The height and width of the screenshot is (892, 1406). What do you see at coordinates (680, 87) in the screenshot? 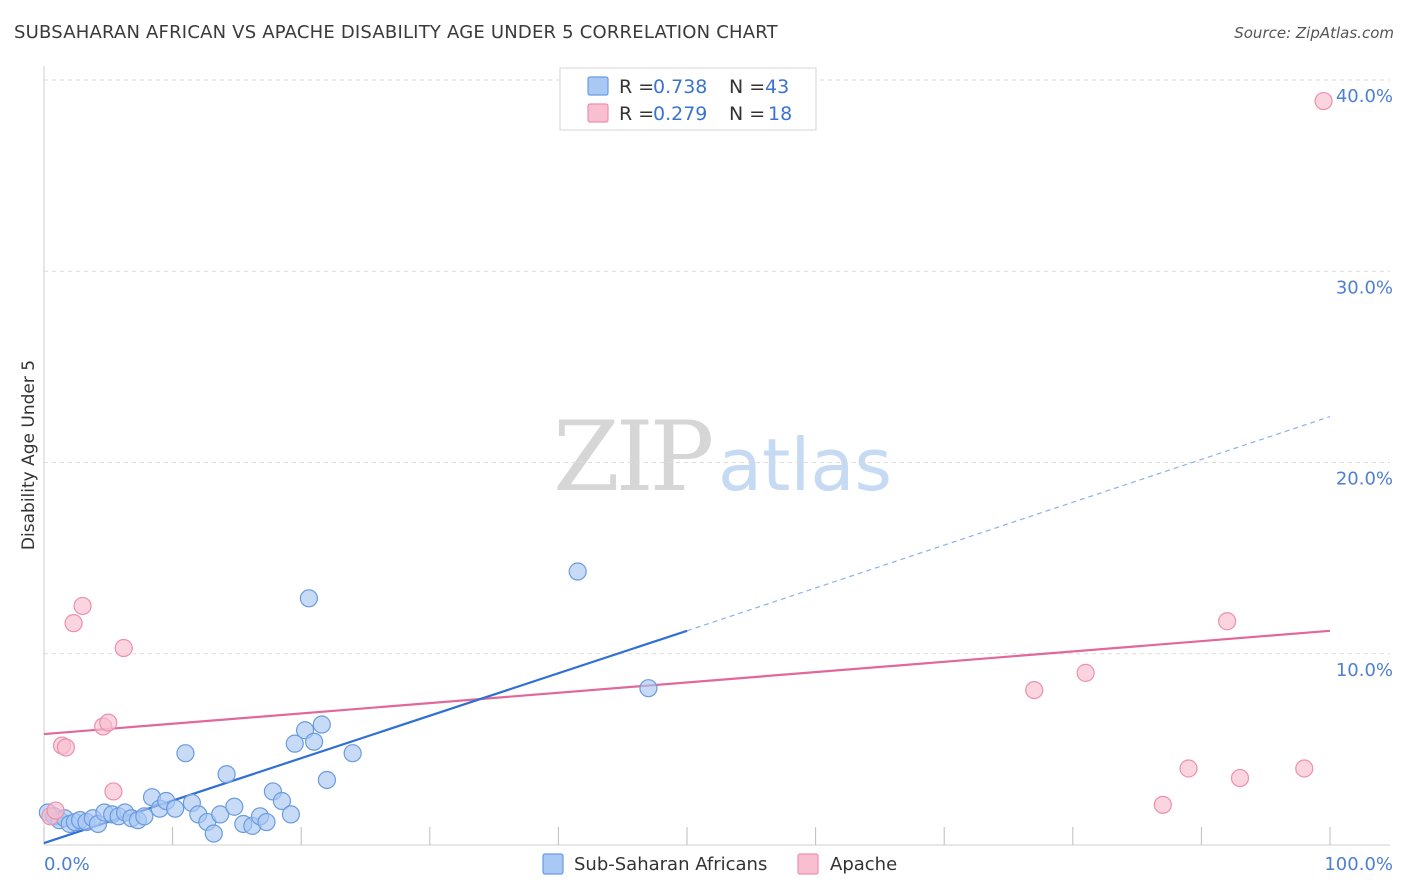
I see `legend-r-value-1: 0.738` at bounding box center [680, 87].